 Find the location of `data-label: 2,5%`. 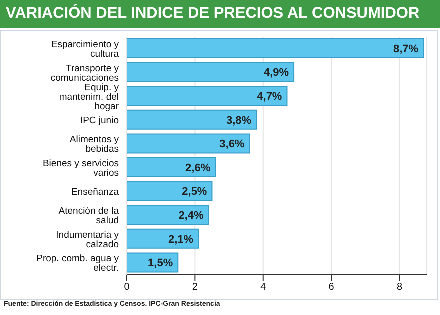

data-label: 2,5% is located at coordinates (195, 192).